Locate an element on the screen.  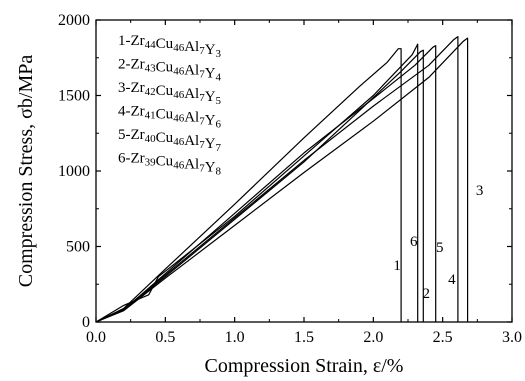
curve-label-5: 5 is located at coordinates (440, 248).